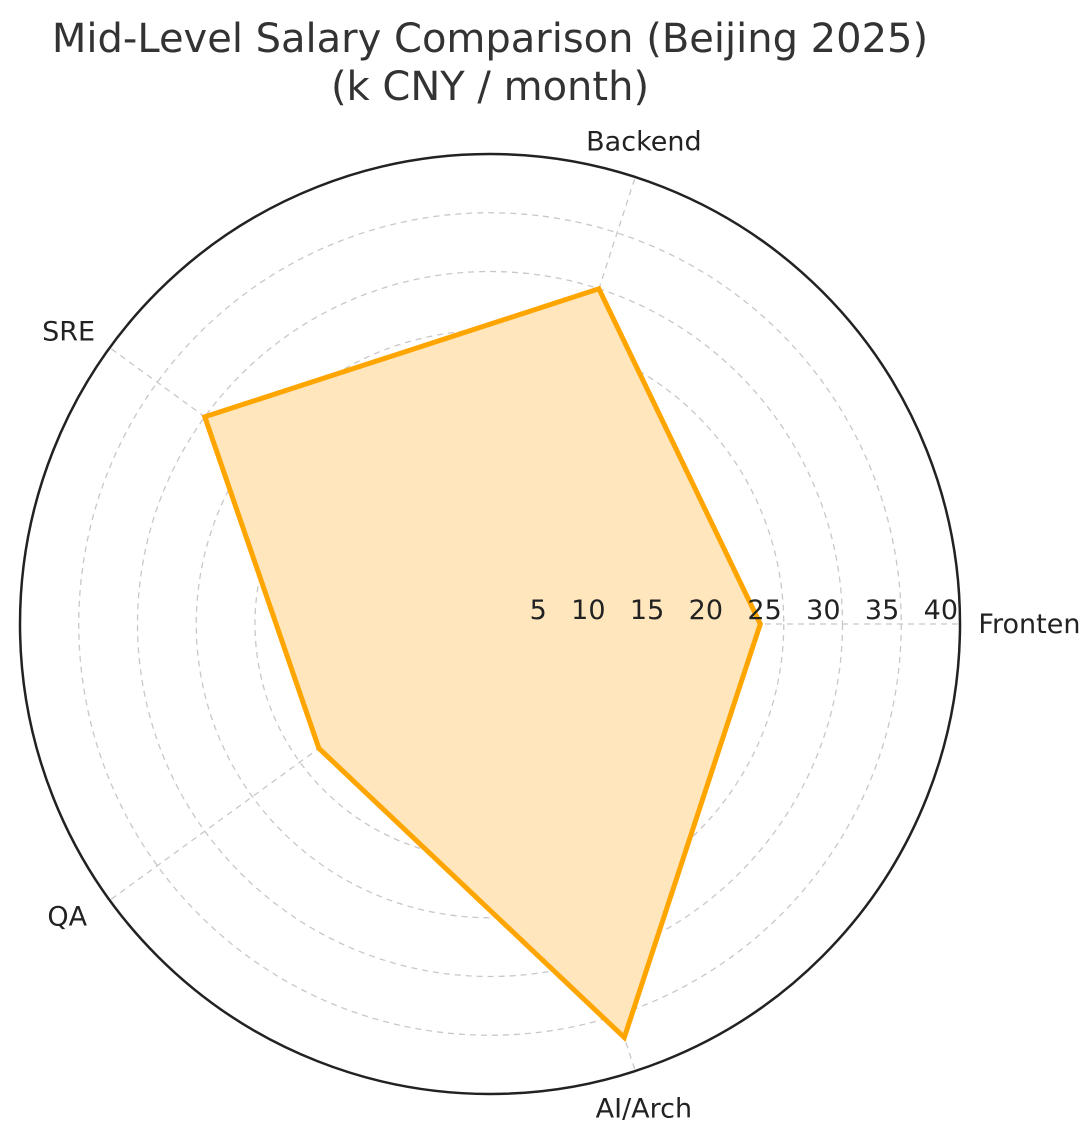  Describe the element at coordinates (490, 87) in the screenshot. I see `chart-subtitle: (k CNY / month)` at that location.